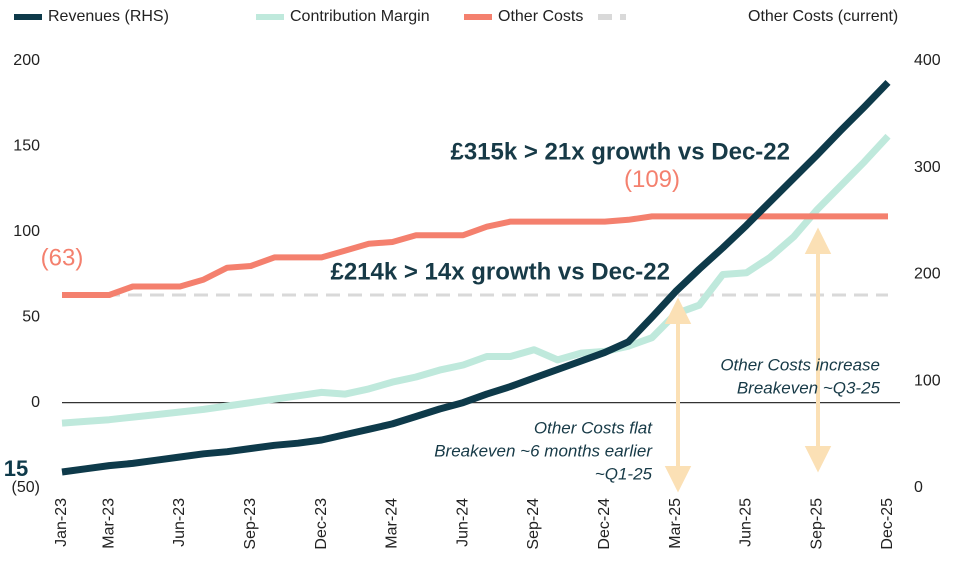 This screenshot has height=568, width=958. What do you see at coordinates (35, 402) in the screenshot?
I see `y-tick-label: 0` at bounding box center [35, 402].